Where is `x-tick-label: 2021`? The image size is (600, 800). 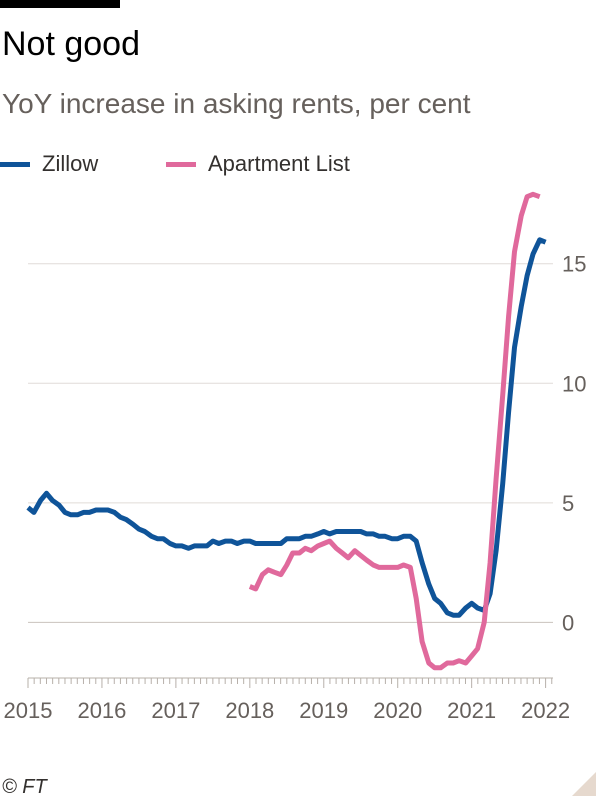 x-tick-label: 2021 is located at coordinates (471, 710).